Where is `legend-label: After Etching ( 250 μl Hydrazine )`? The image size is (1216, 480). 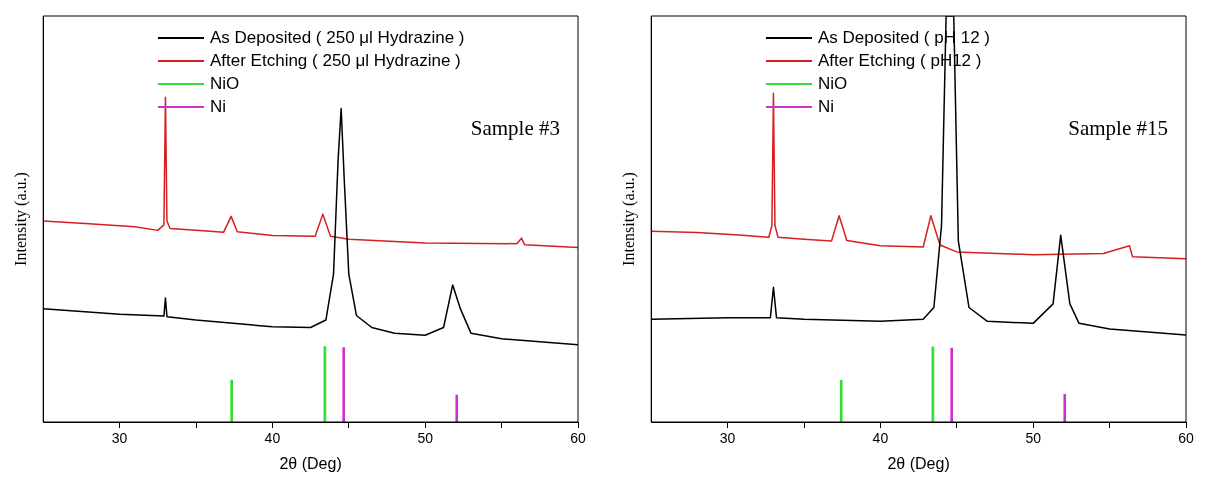 legend-label: After Etching ( 250 μl Hydrazine ) is located at coordinates (335, 61).